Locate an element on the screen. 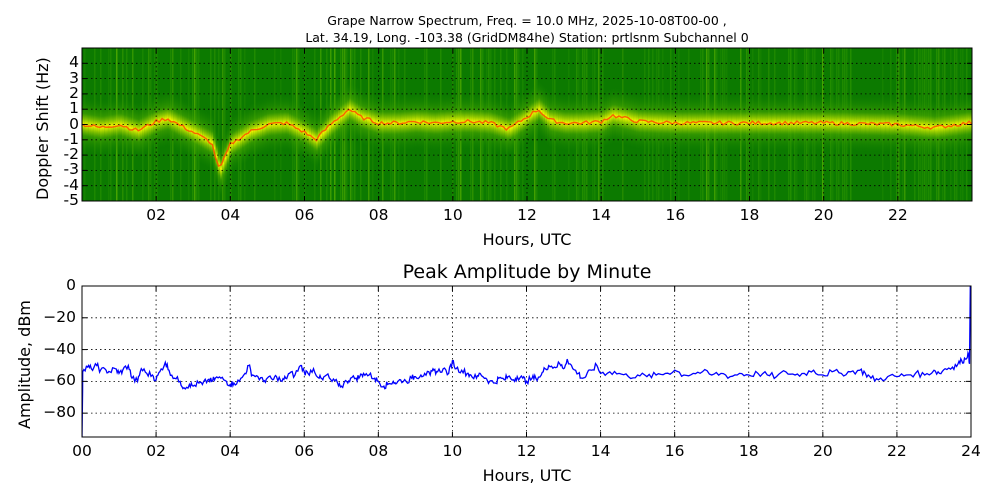 Image resolution: width=1000 pixels, height=500 pixels. spectrogram-x-tick-label: 18 is located at coordinates (749, 215).